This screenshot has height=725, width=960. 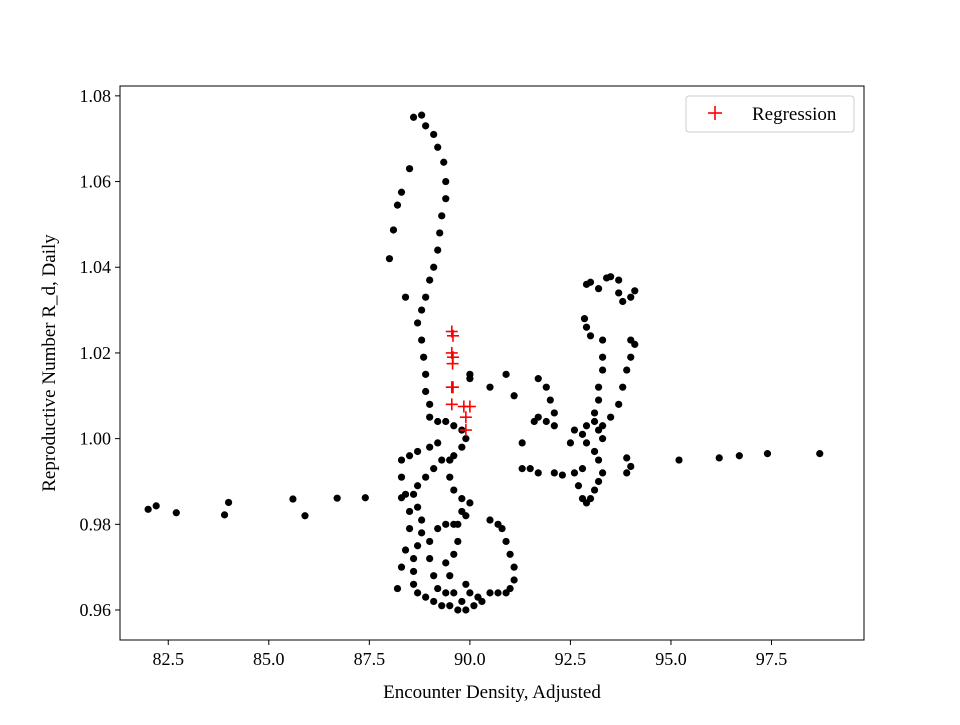 I want to click on y-axis-ticks: 0.96 0.98 1.00 1.02 1.04 1.06 1.08, so click(x=100, y=353).